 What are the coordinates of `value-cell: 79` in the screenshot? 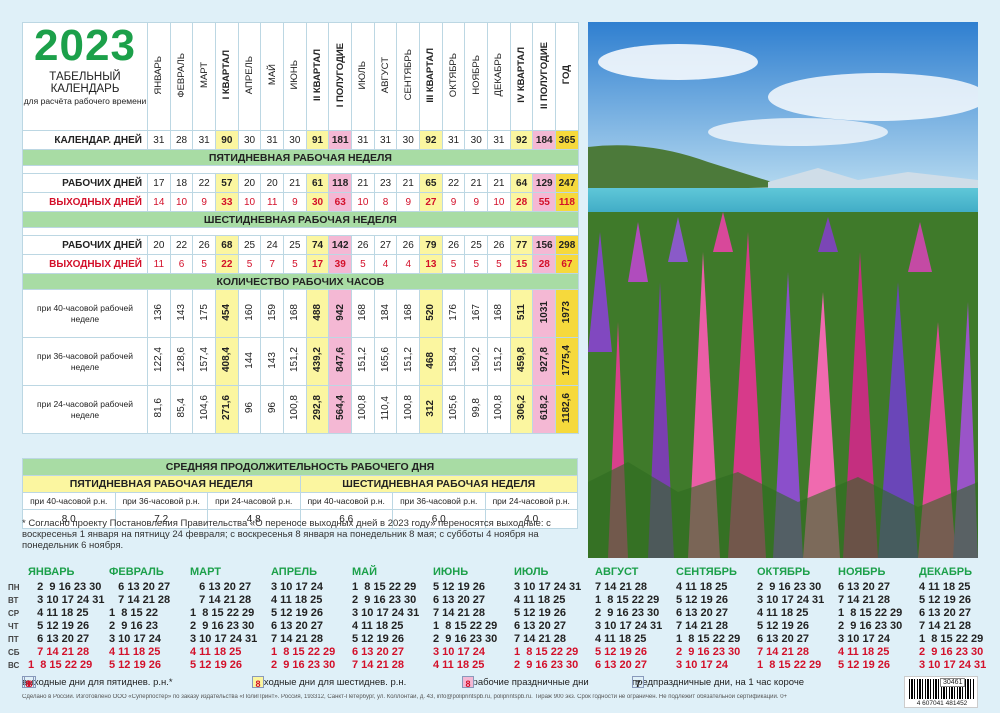 It's located at (431, 245).